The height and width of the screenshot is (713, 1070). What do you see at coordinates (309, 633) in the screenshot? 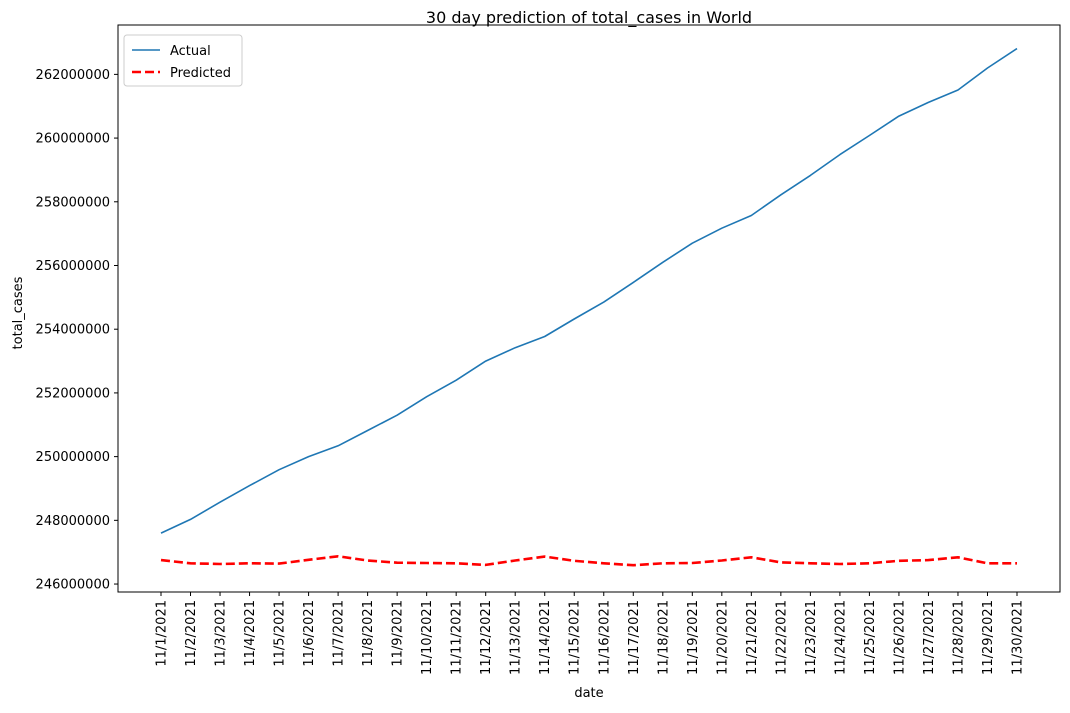
I see `x-tick-label: 11/6/2021` at bounding box center [309, 633].